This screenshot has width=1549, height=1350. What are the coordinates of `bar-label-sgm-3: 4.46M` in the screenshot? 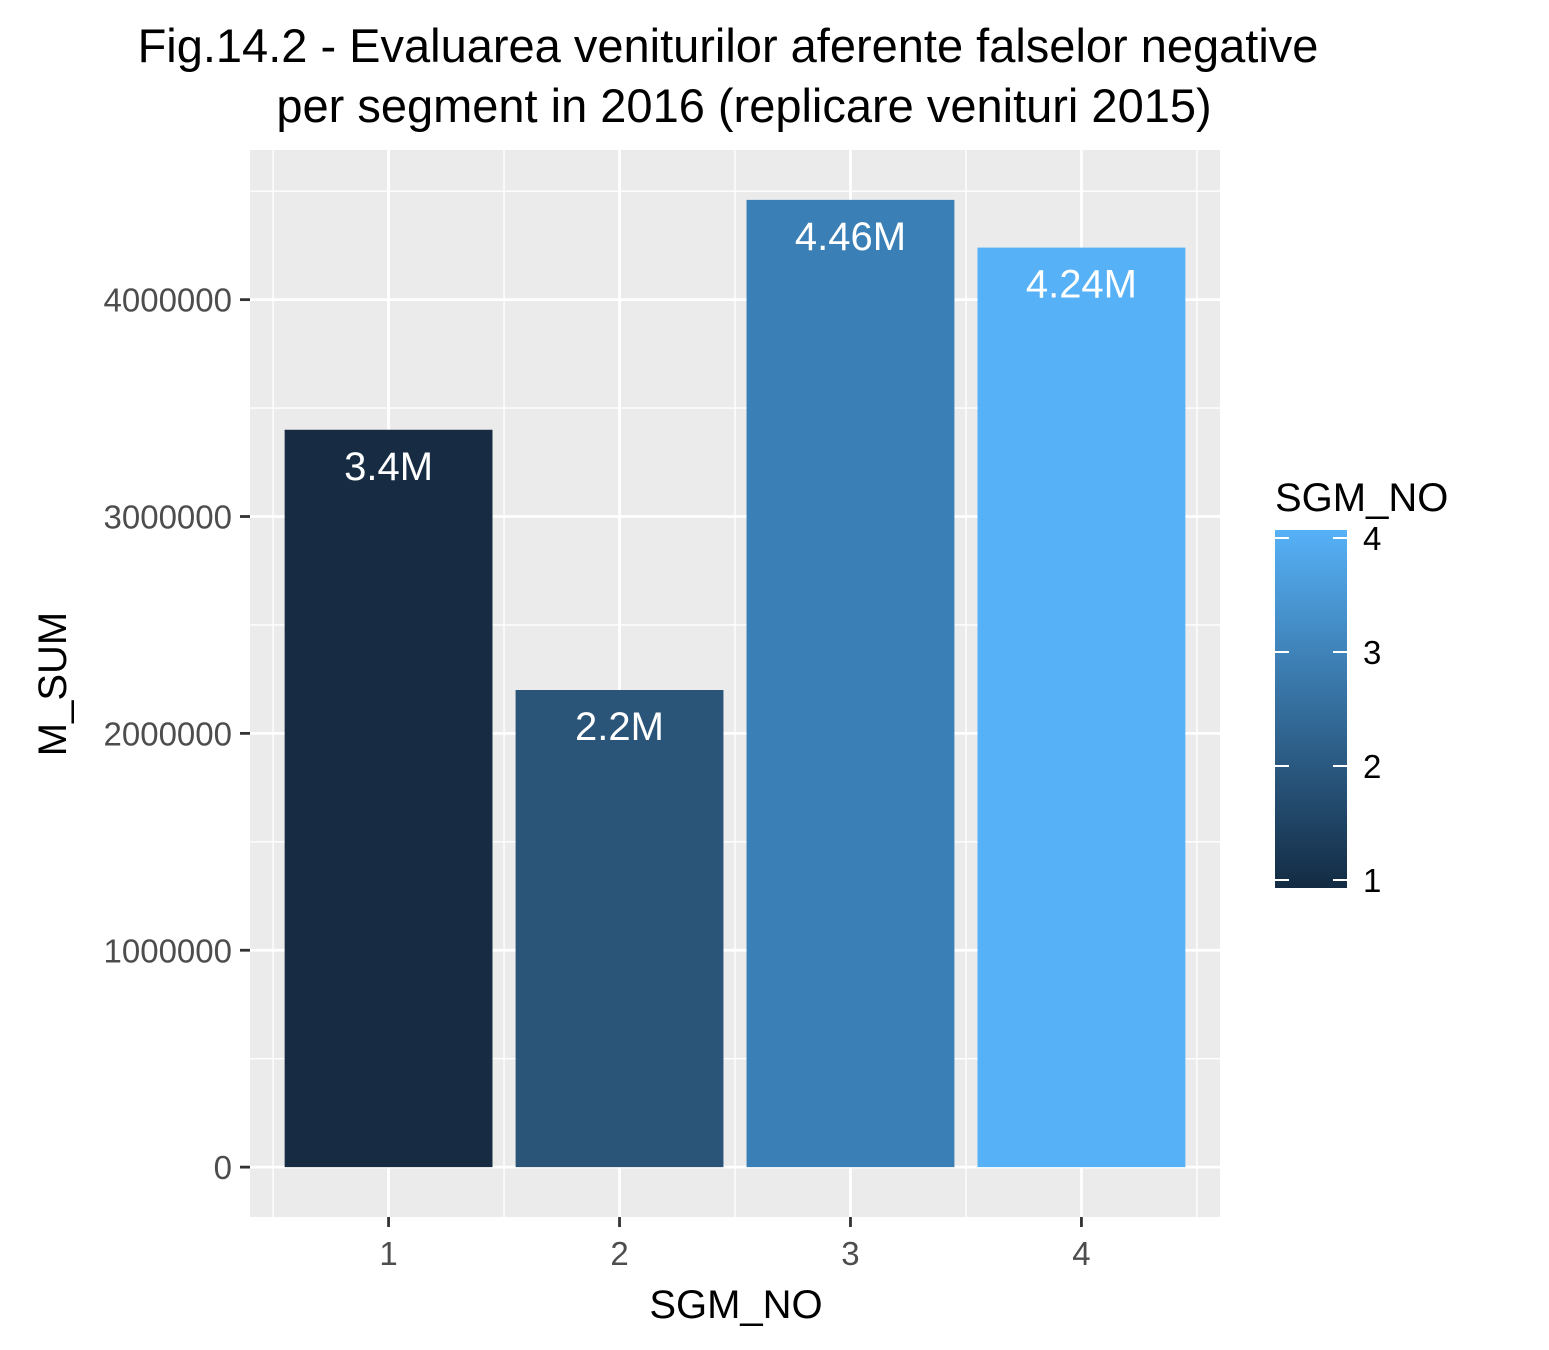 It's located at (850, 237).